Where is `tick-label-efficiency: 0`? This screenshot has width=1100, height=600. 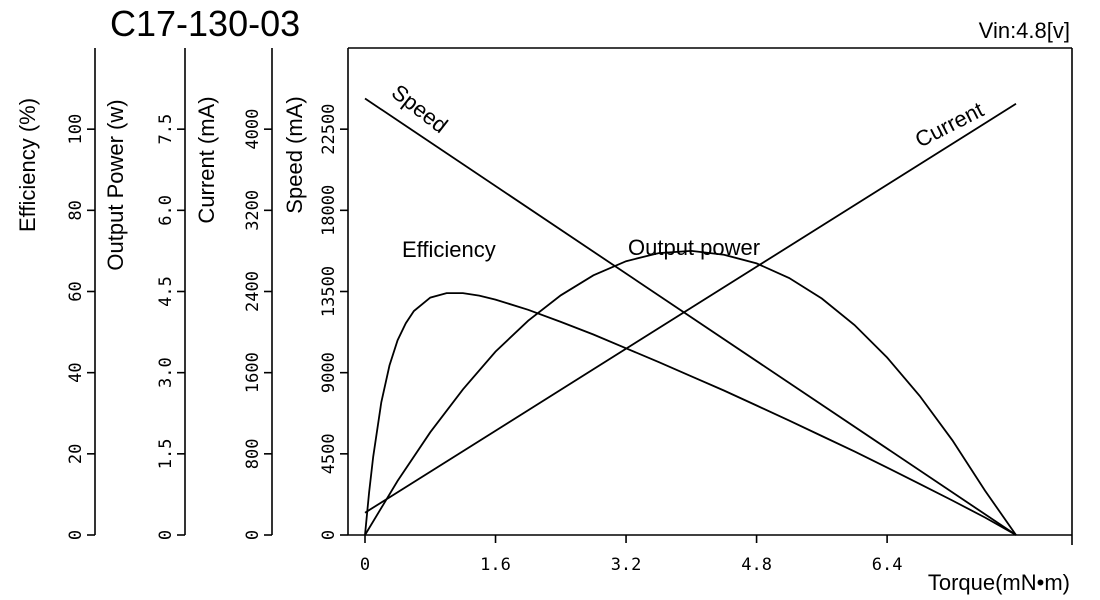
tick-label-efficiency: 0 is located at coordinates (76, 535).